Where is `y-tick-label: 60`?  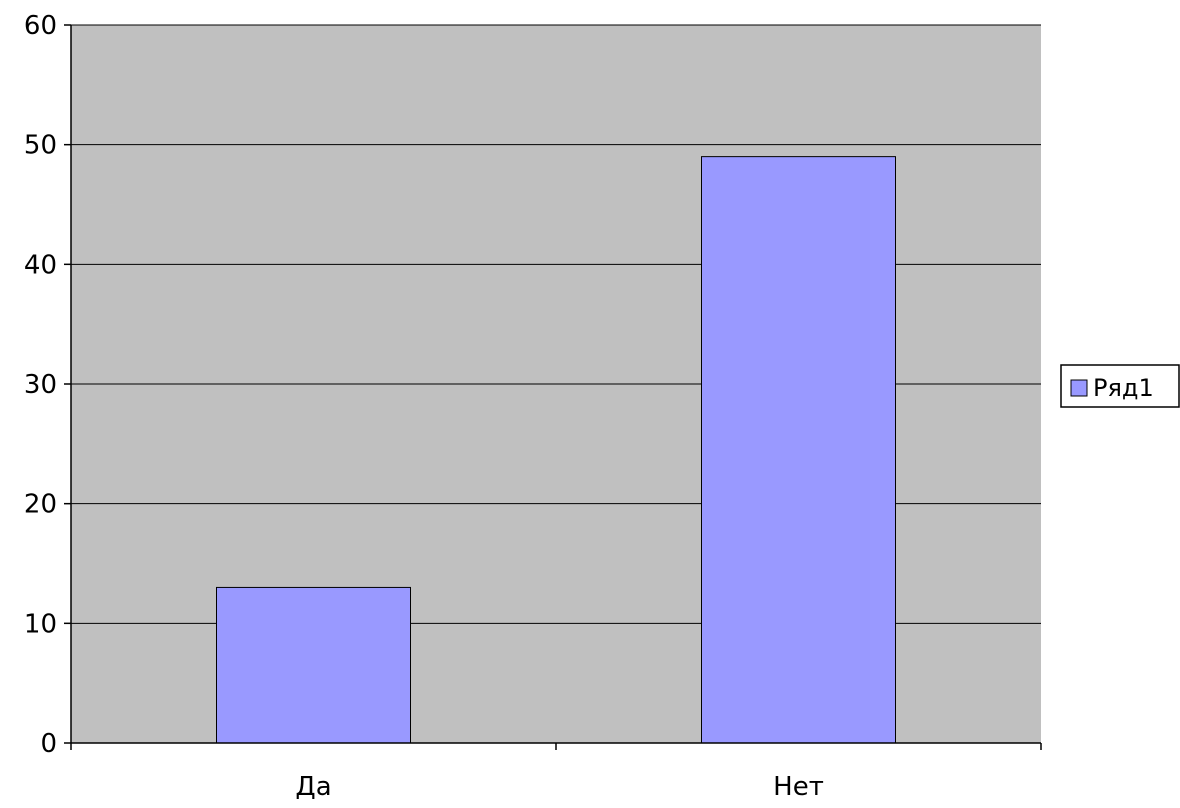
y-tick-label: 60 is located at coordinates (40, 26).